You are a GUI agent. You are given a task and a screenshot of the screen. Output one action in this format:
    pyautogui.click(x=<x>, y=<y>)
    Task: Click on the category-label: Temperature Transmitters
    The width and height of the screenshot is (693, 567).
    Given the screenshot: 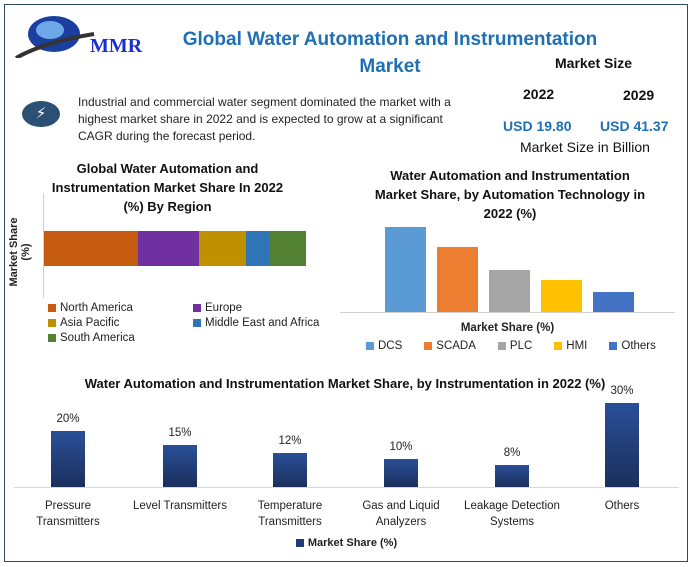 What is the action you would take?
    pyautogui.click(x=290, y=514)
    